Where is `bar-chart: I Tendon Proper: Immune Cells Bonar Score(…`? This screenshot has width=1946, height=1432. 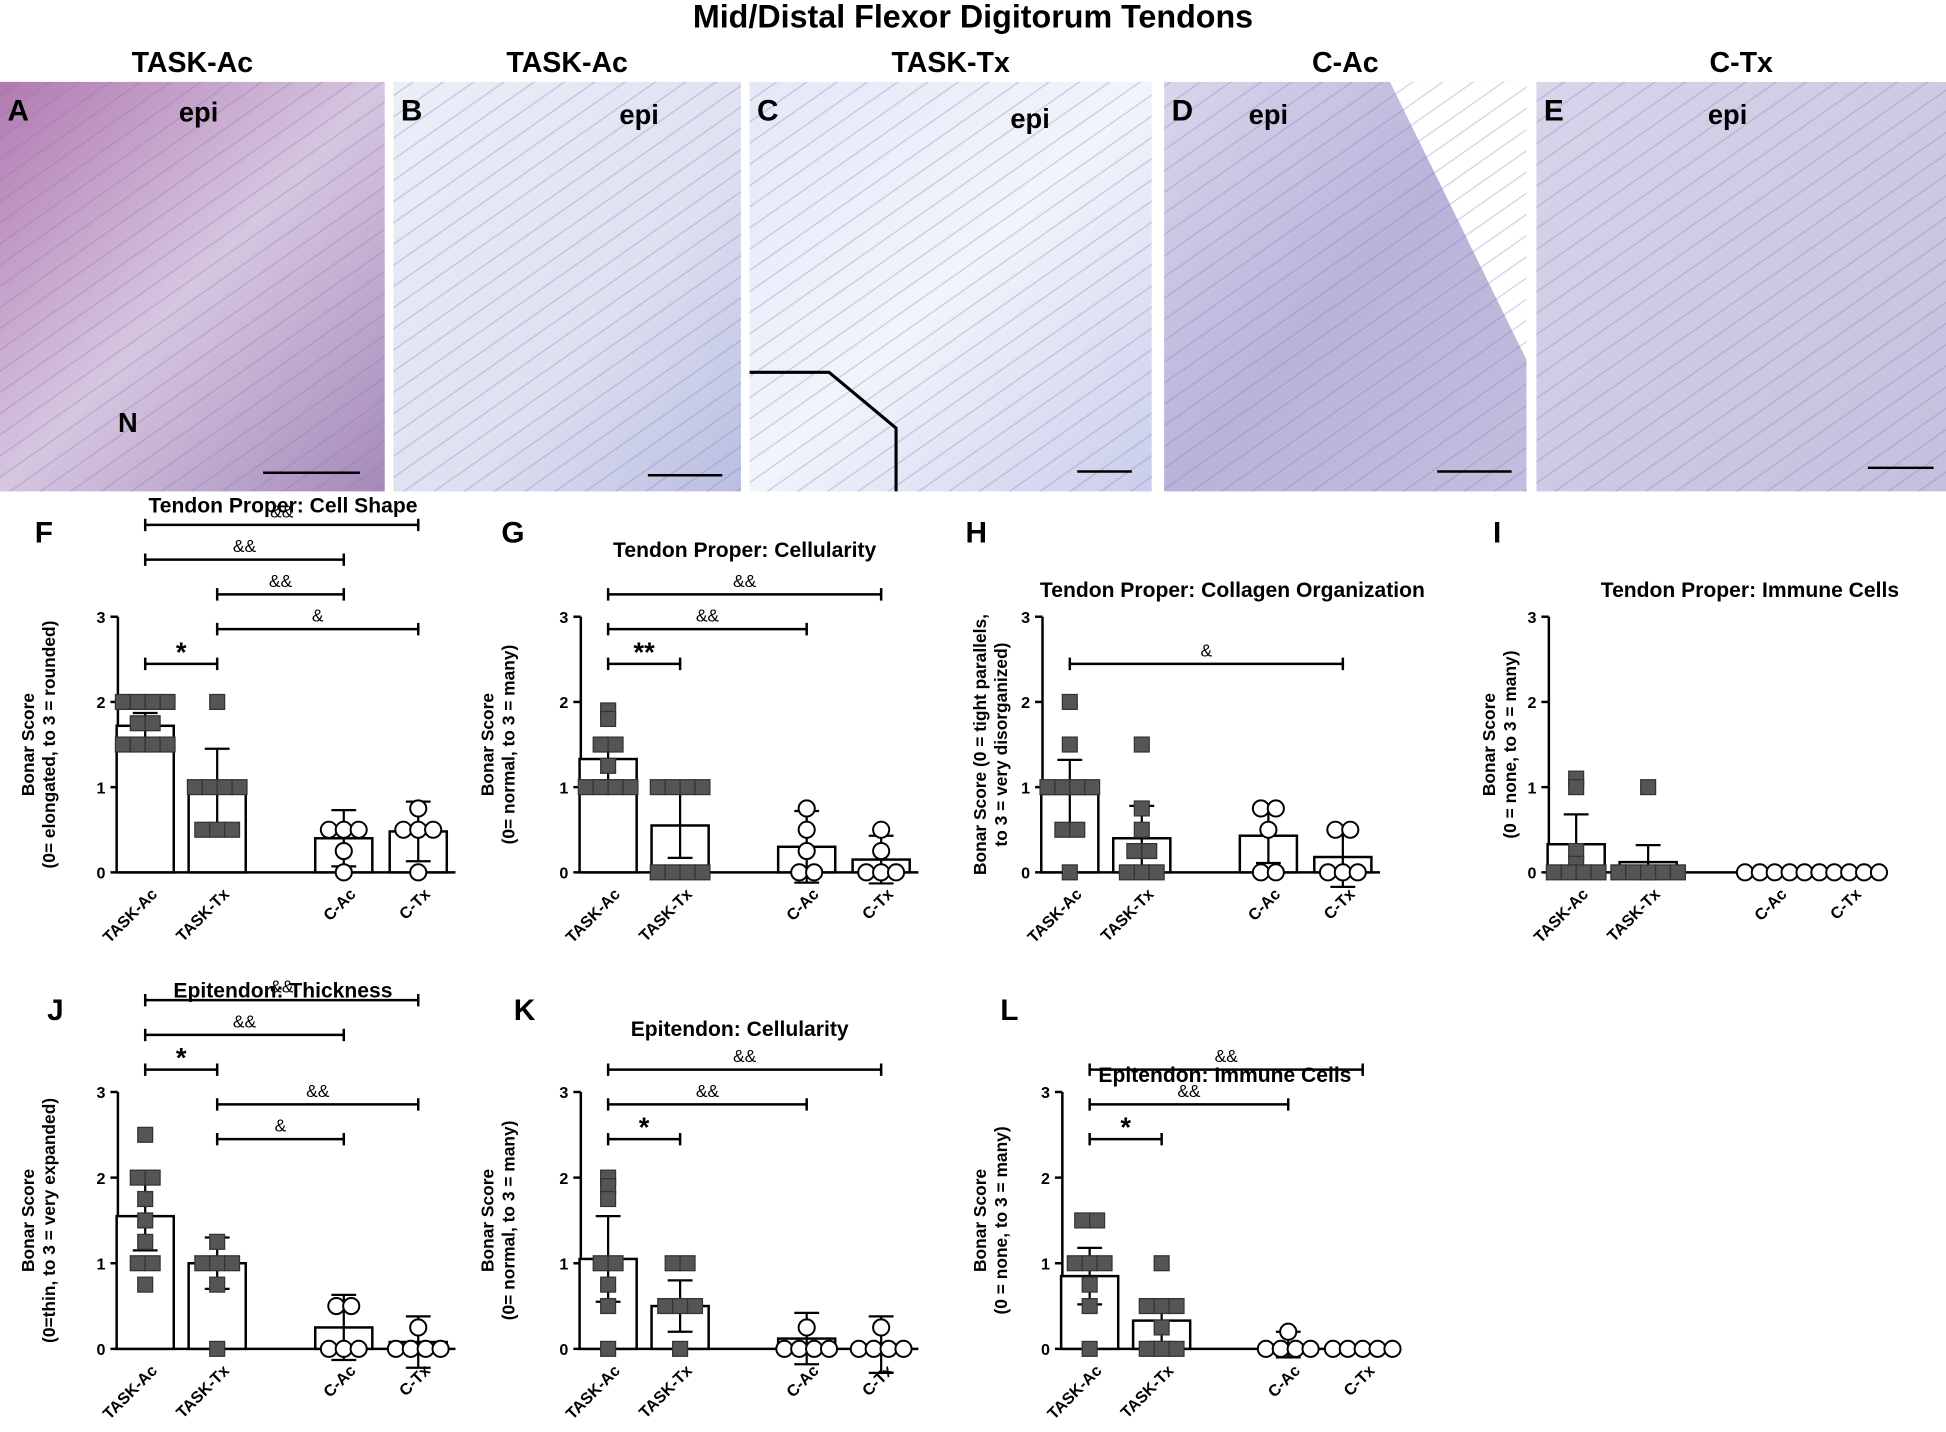
bar-chart: I Tendon Proper: Immune Cells Bonar Score(… is located at coordinates (1689, 731).